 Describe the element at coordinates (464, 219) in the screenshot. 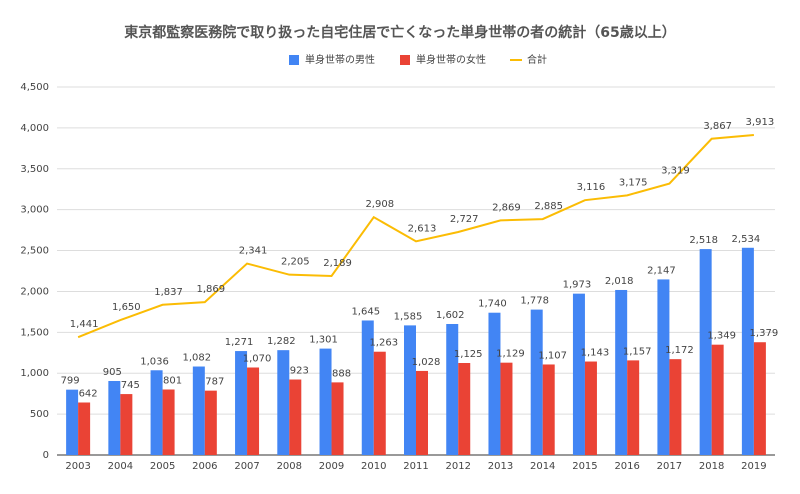

I see `value-label: 2,727` at that location.